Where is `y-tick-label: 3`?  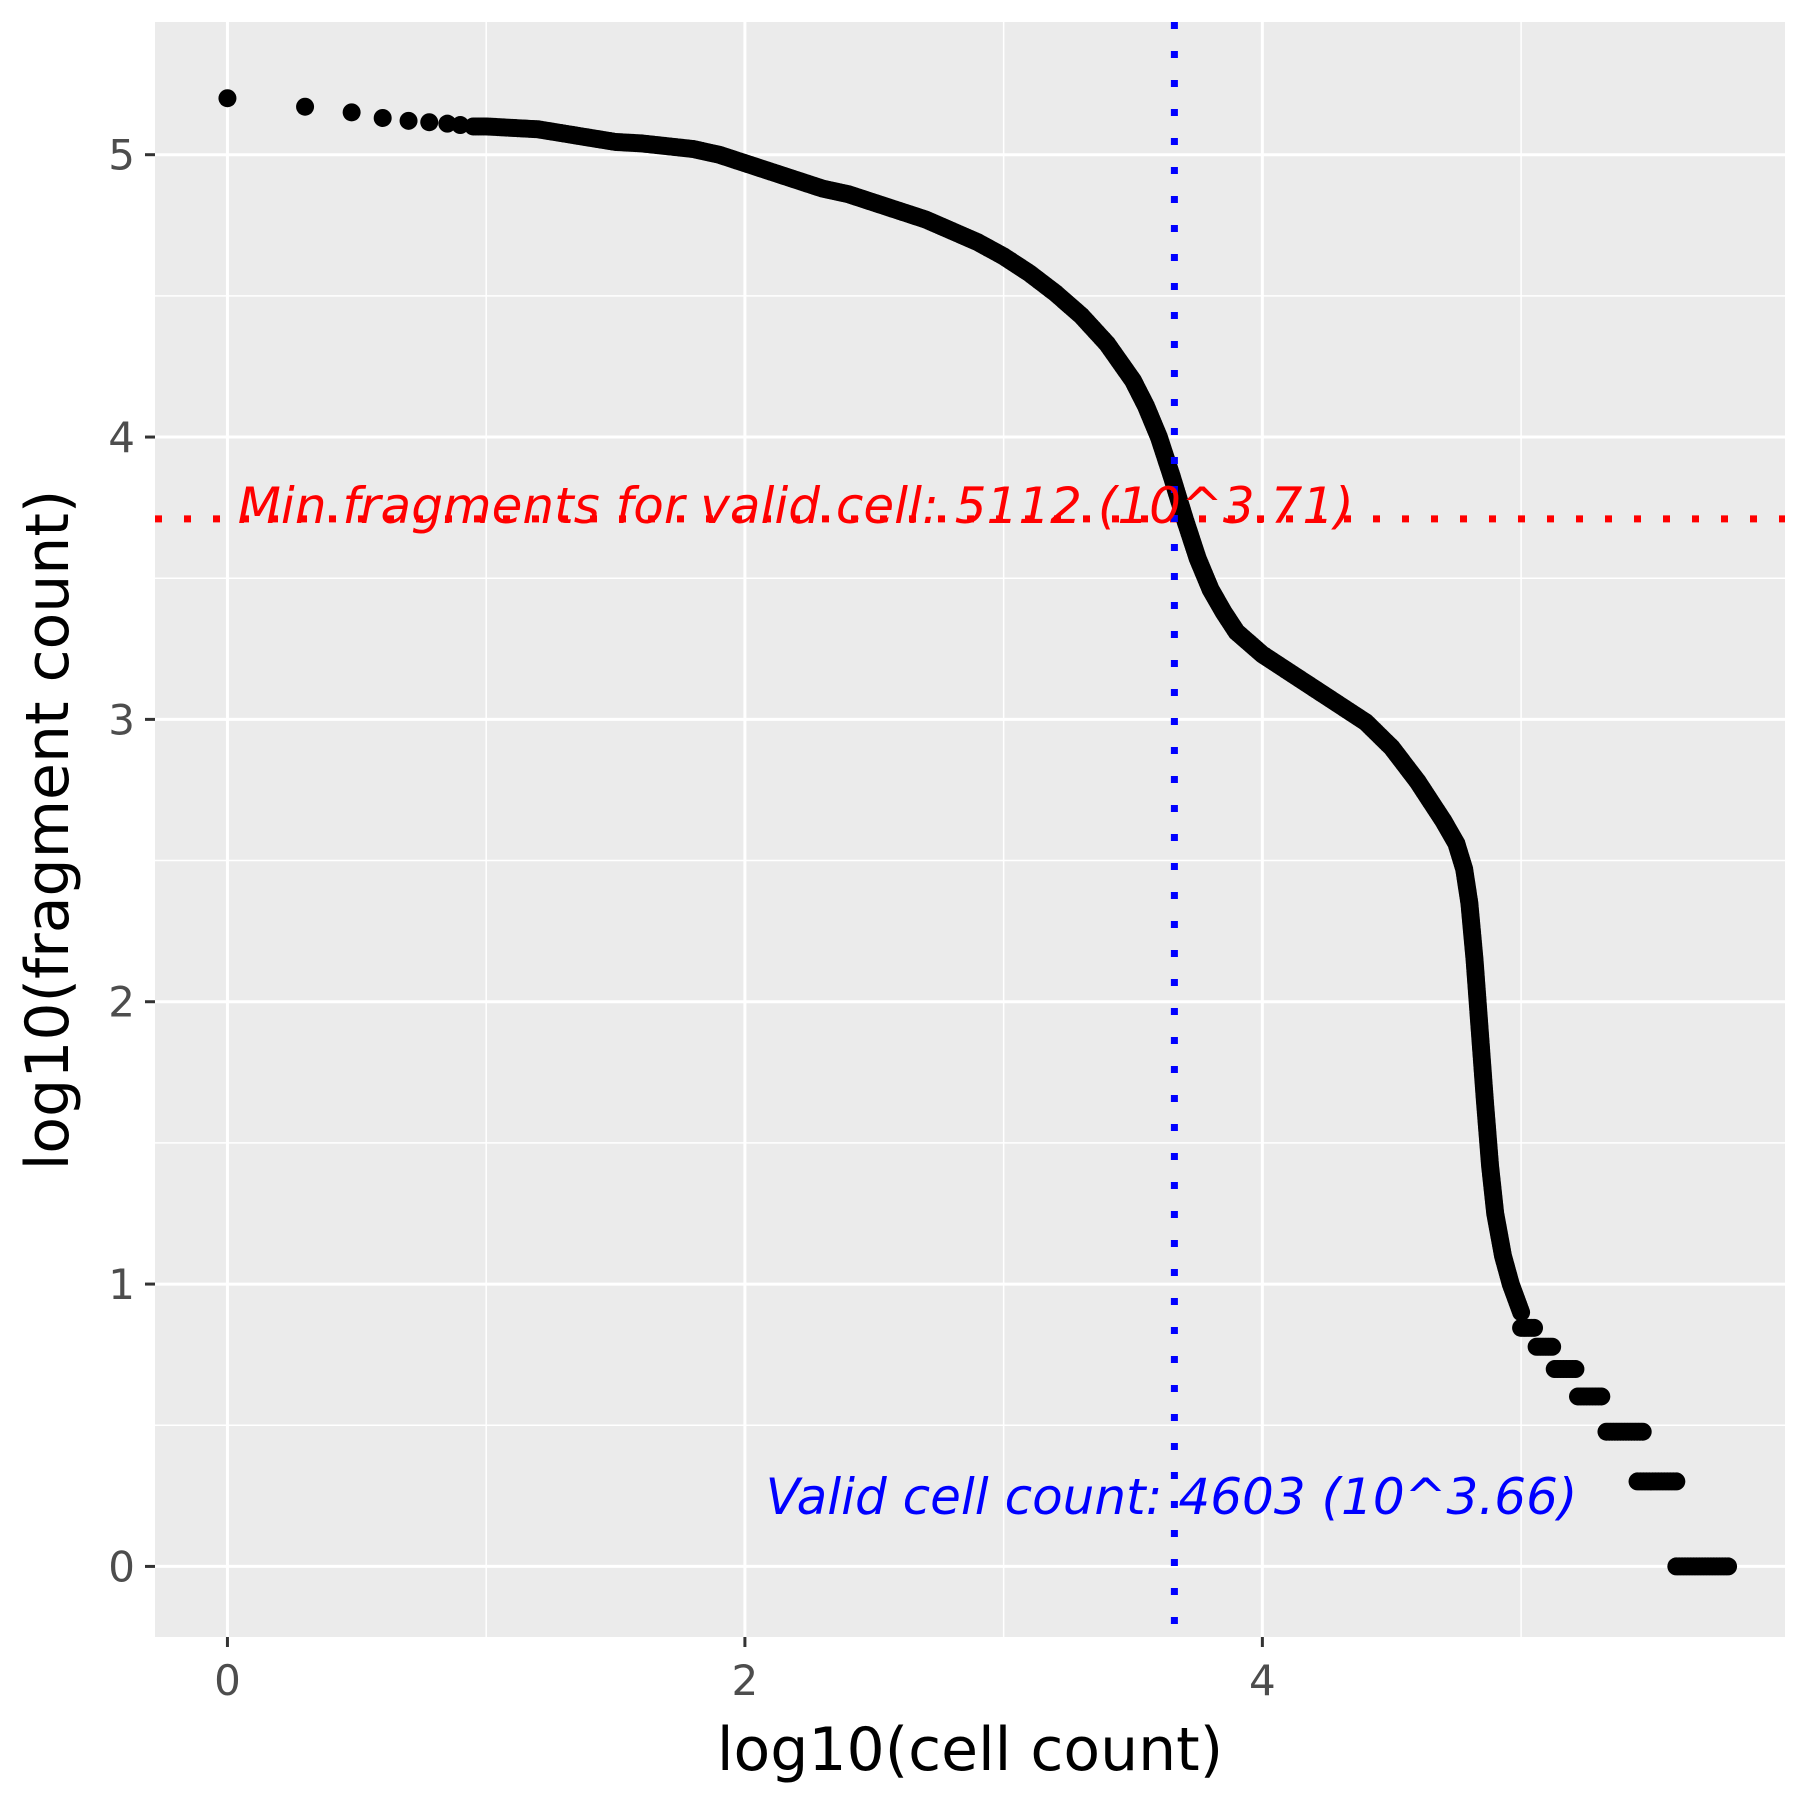
y-tick-label: 3 is located at coordinates (121, 719).